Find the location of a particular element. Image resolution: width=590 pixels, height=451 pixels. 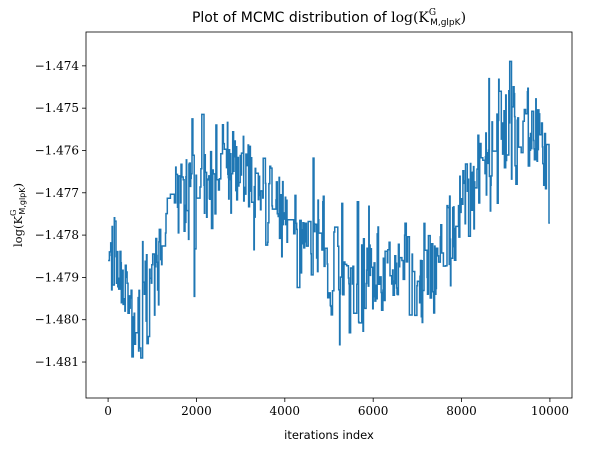

y-axis-label: log(KGM,glpK) is located at coordinates (18, 215).